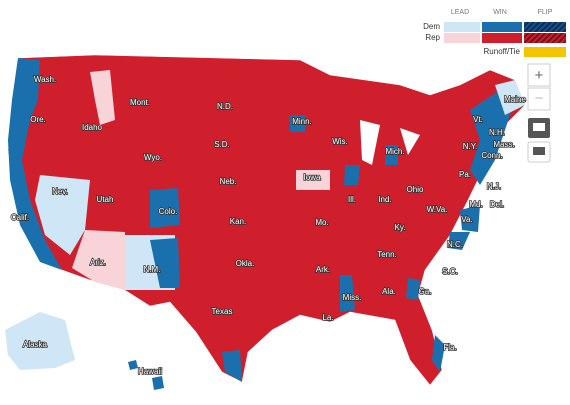 The width and height of the screenshot is (570, 405). Describe the element at coordinates (539, 151) in the screenshot. I see `district-icon` at that location.